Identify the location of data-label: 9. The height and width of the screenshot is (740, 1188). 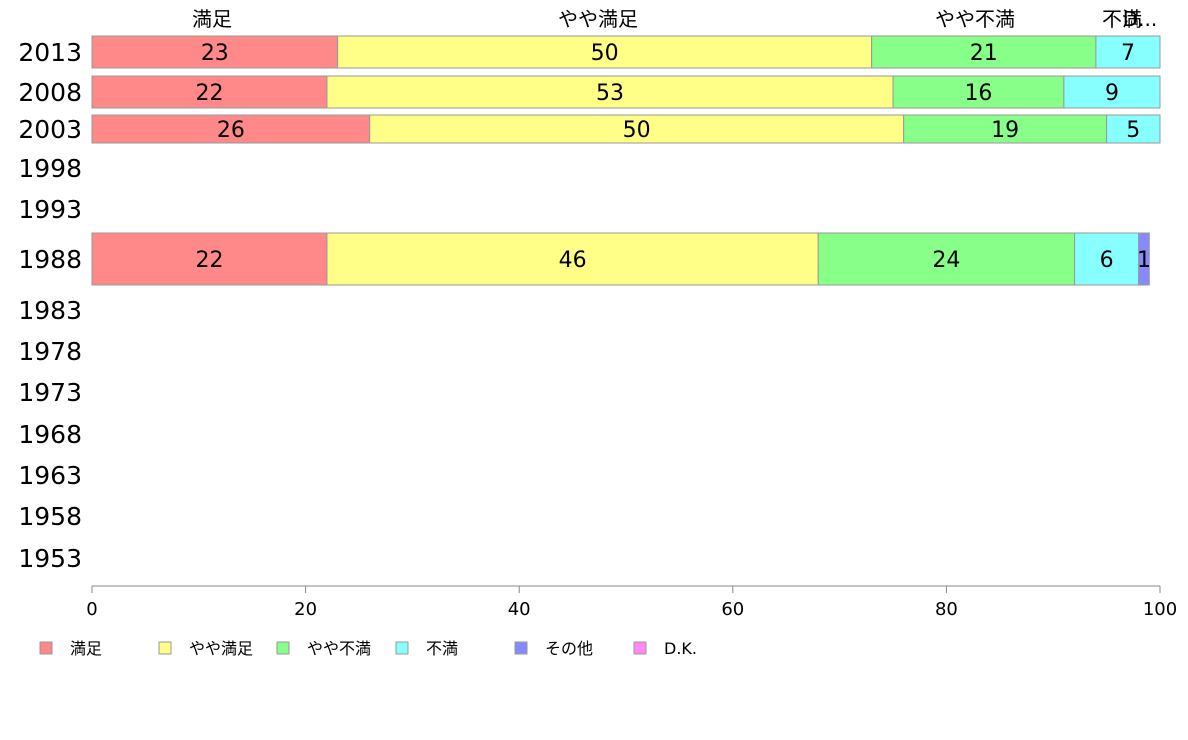
(1112, 93).